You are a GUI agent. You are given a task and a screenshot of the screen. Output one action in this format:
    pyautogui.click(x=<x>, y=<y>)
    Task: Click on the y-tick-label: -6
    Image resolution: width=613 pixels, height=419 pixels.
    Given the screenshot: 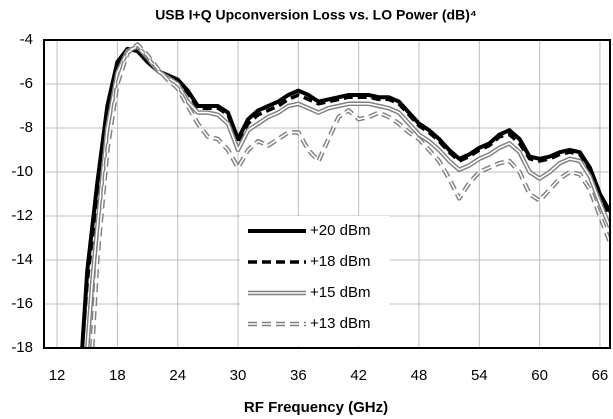 What is the action you would take?
    pyautogui.click(x=26, y=83)
    